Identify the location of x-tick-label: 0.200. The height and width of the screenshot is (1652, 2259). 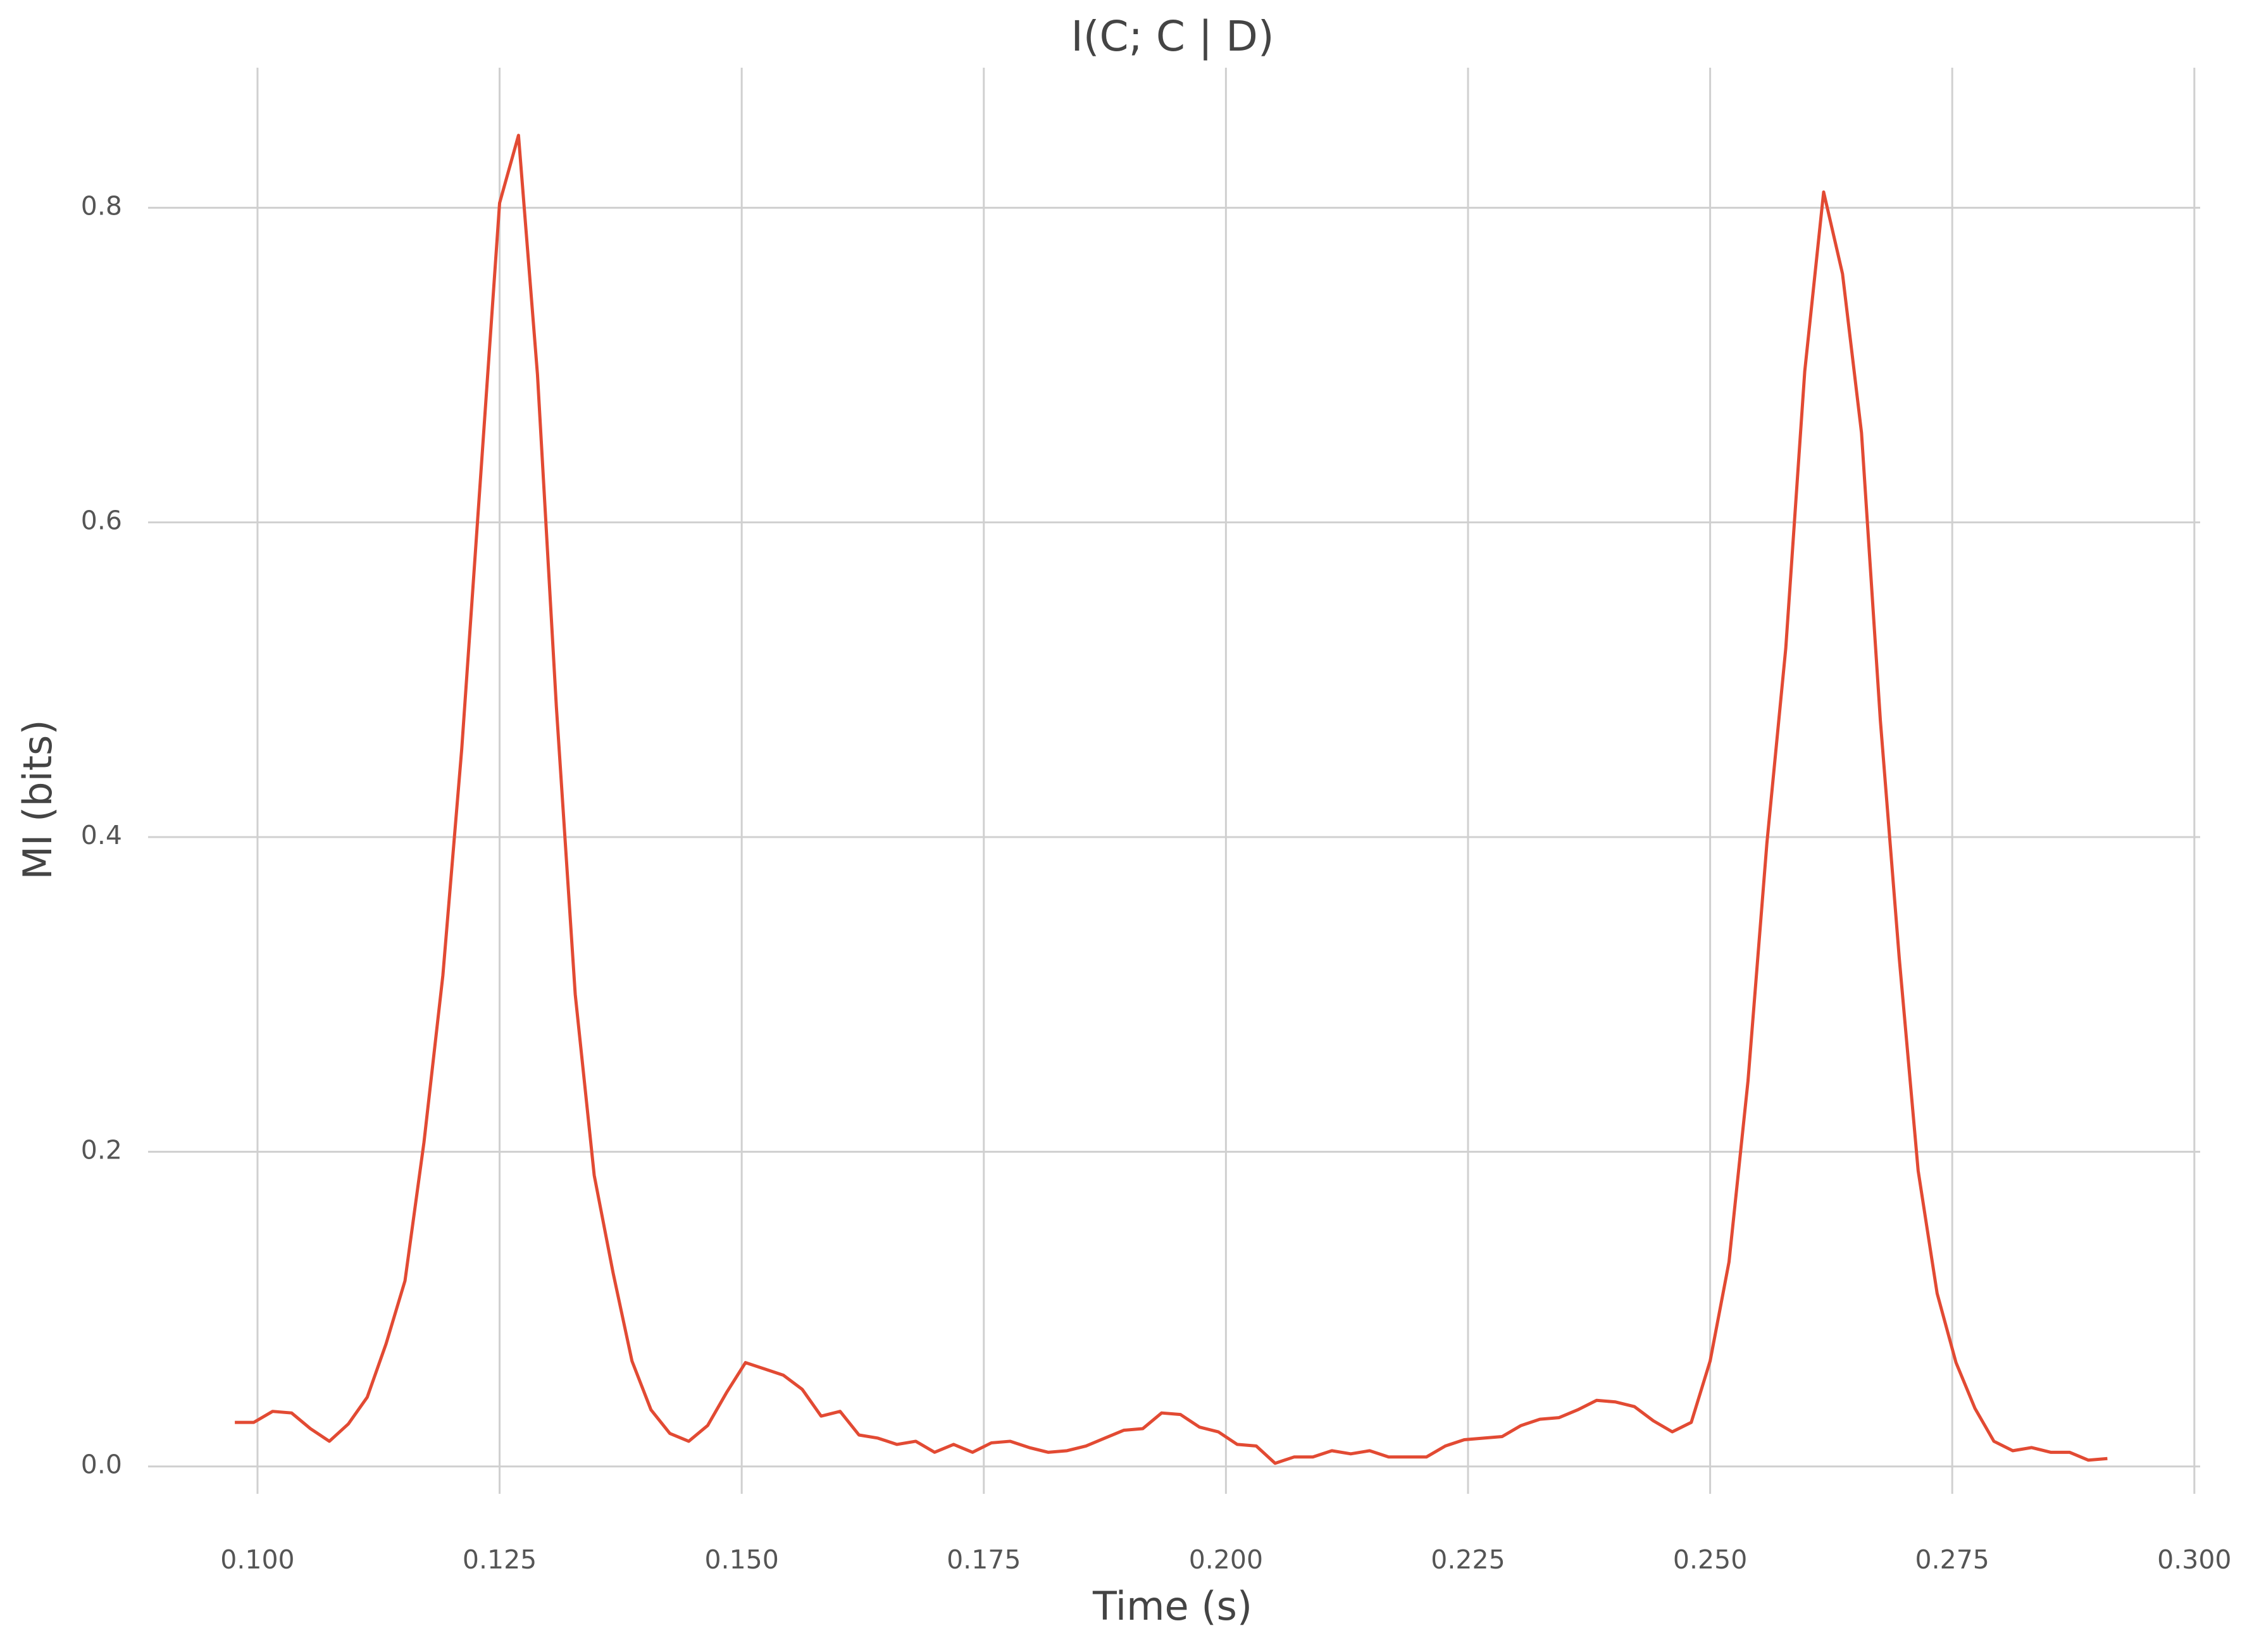
(1226, 1559).